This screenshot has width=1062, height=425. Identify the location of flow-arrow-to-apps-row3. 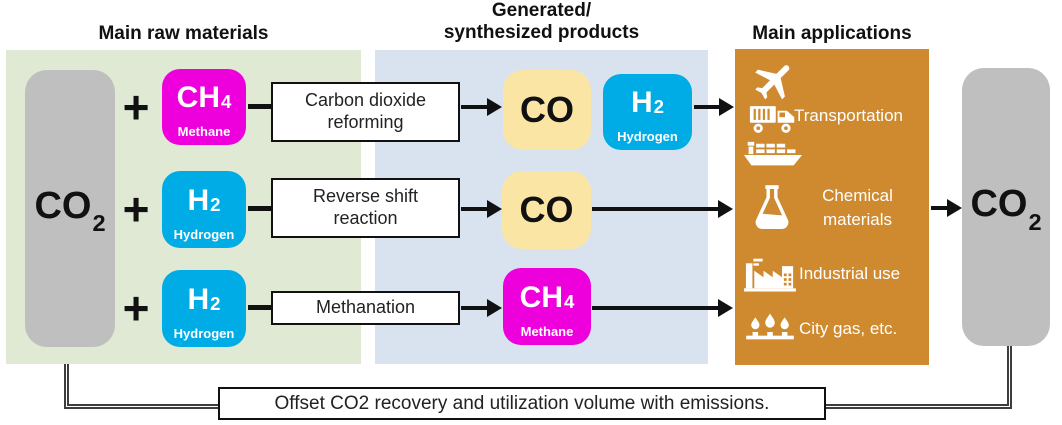
(655, 308).